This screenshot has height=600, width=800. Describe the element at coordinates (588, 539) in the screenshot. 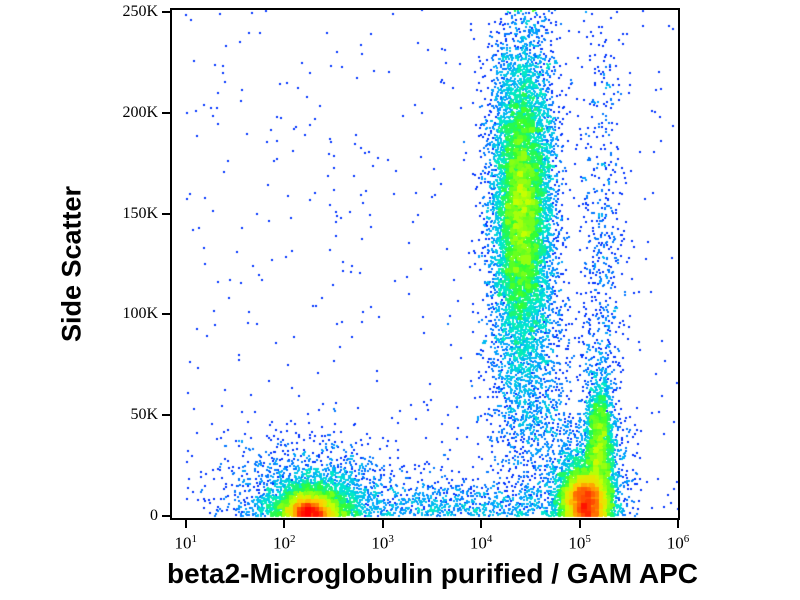

I see `x-tick-exponent: 5` at that location.